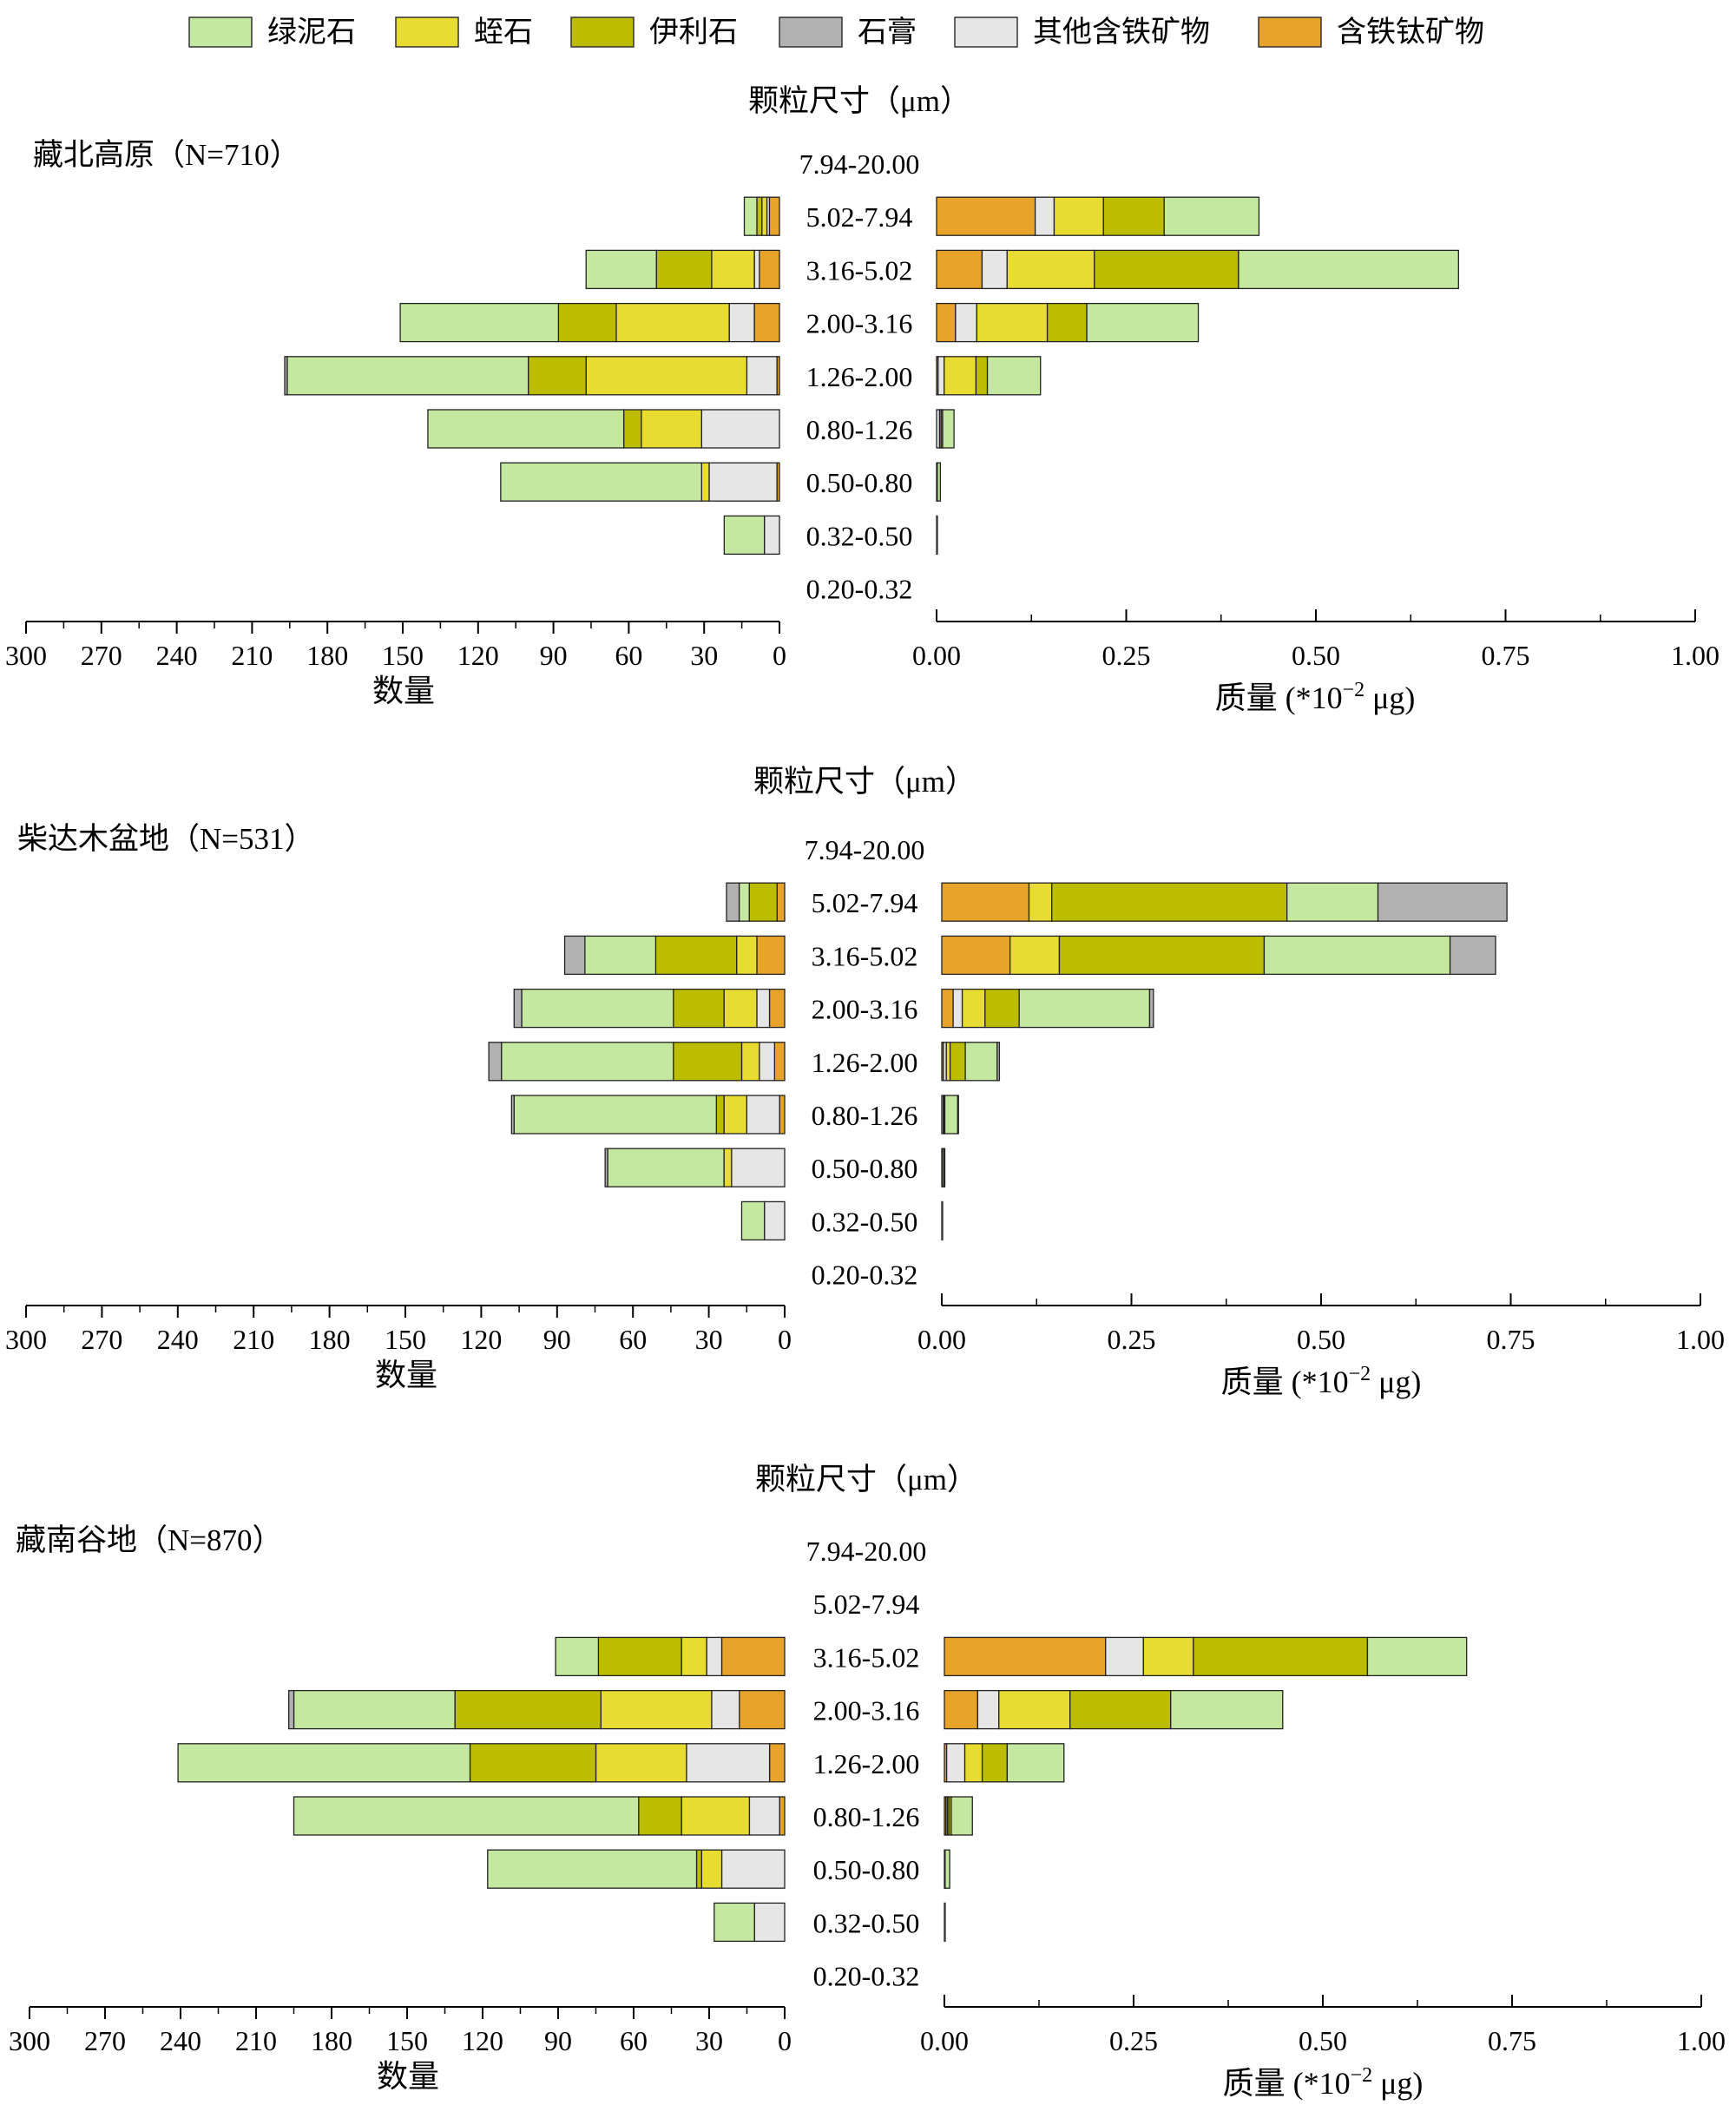  I want to click on size-category-label: 0.32-0.50, so click(859, 535).